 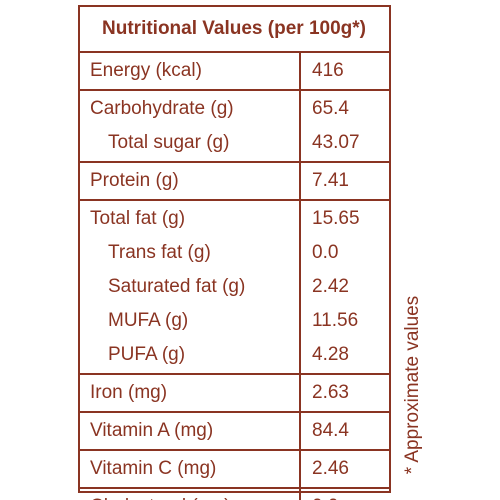 What do you see at coordinates (330, 430) in the screenshot?
I see `nutrient-value: 84.4` at bounding box center [330, 430].